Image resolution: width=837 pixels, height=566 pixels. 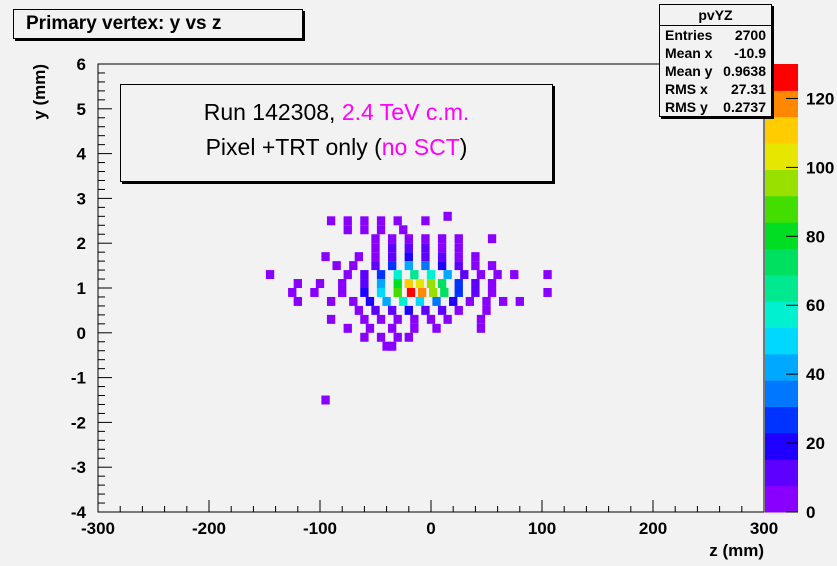 What do you see at coordinates (542, 528) in the screenshot?
I see `x-tick-label: 100` at bounding box center [542, 528].